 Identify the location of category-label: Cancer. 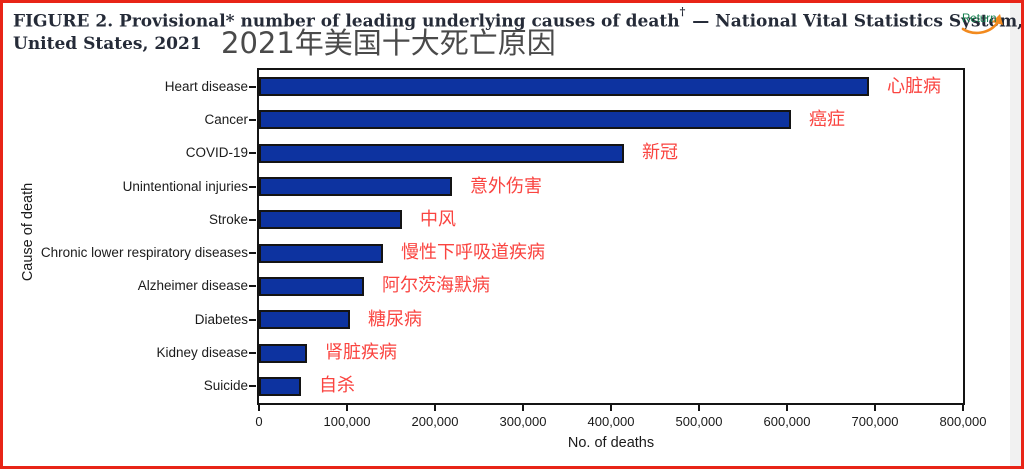
(226, 119).